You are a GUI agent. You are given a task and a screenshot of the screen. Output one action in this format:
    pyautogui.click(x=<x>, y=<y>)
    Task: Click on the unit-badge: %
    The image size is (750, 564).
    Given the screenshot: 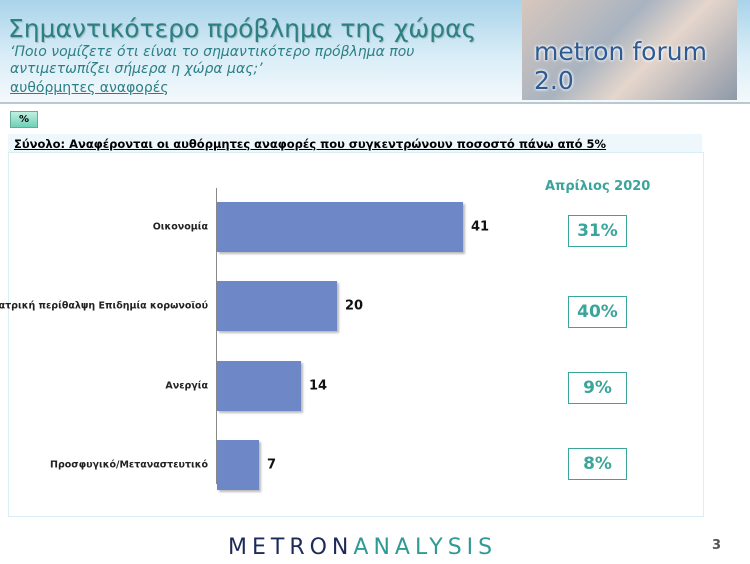 What is the action you would take?
    pyautogui.click(x=24, y=119)
    